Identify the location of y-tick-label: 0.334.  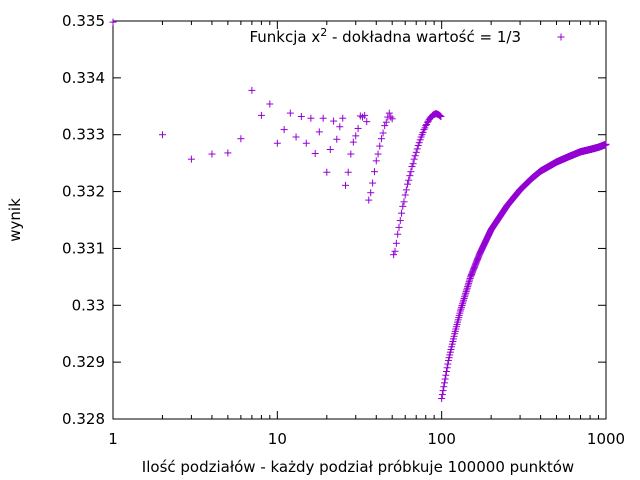
(83, 78).